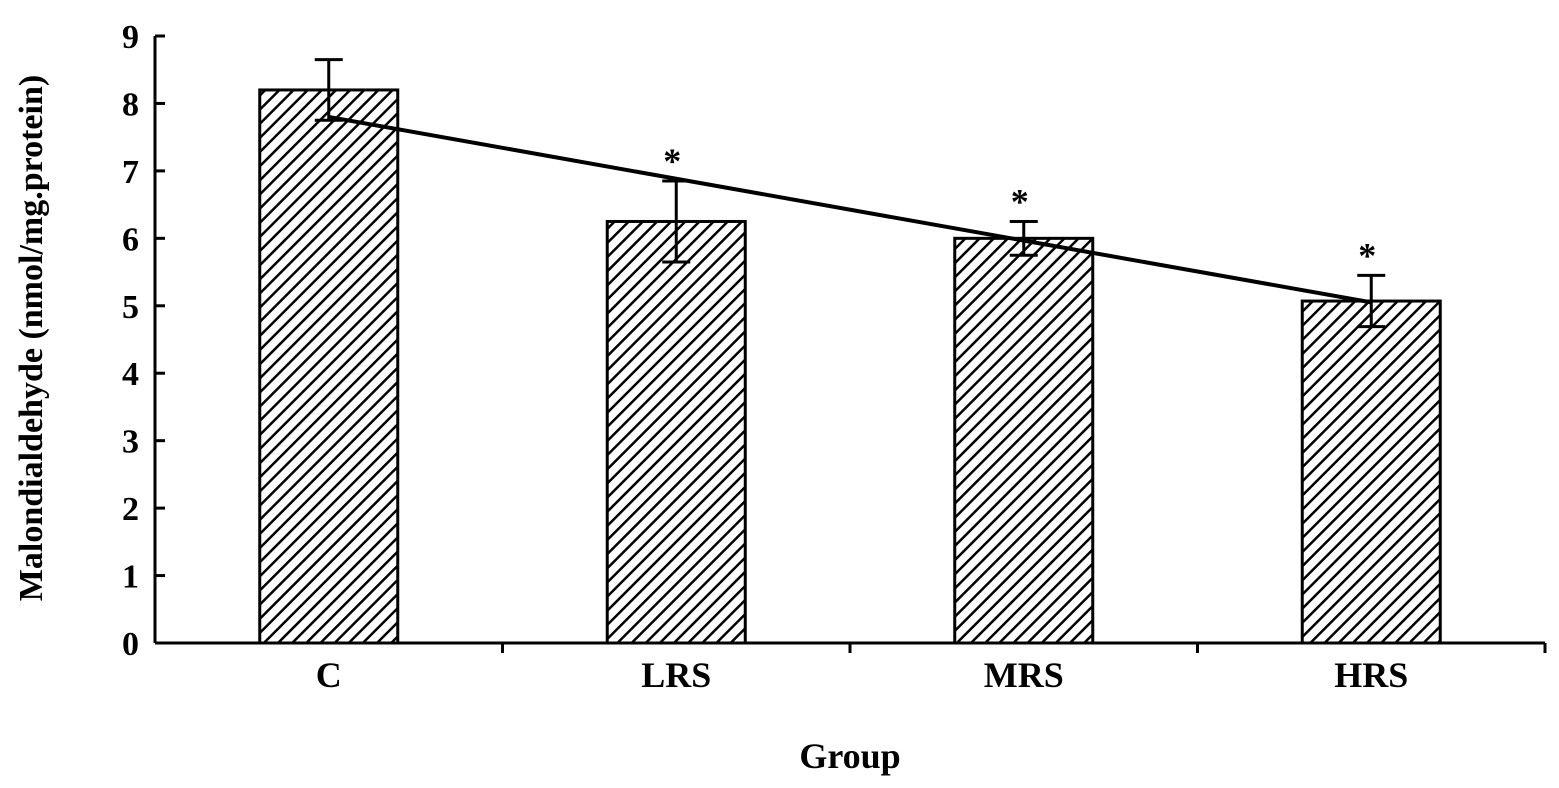  What do you see at coordinates (329, 366) in the screenshot?
I see `bar-c` at bounding box center [329, 366].